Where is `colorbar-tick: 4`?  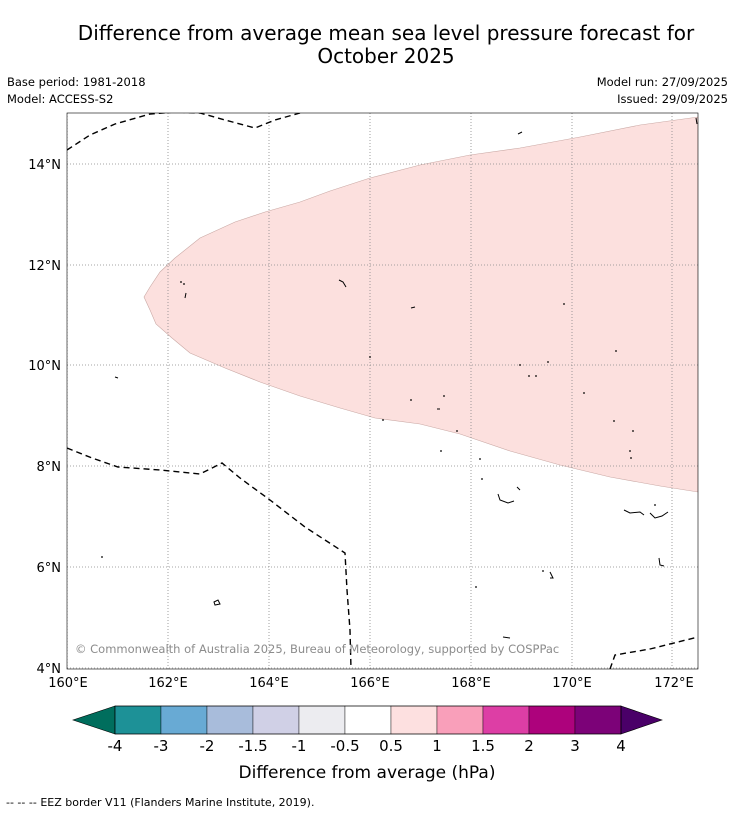 colorbar-tick: 4 is located at coordinates (621, 746).